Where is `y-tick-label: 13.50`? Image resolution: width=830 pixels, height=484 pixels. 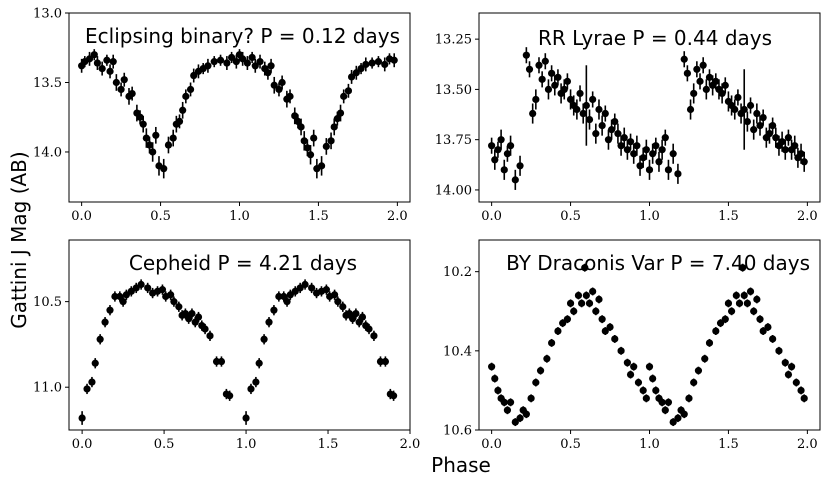
y-tick-label: 13.50 is located at coordinates (453, 90).